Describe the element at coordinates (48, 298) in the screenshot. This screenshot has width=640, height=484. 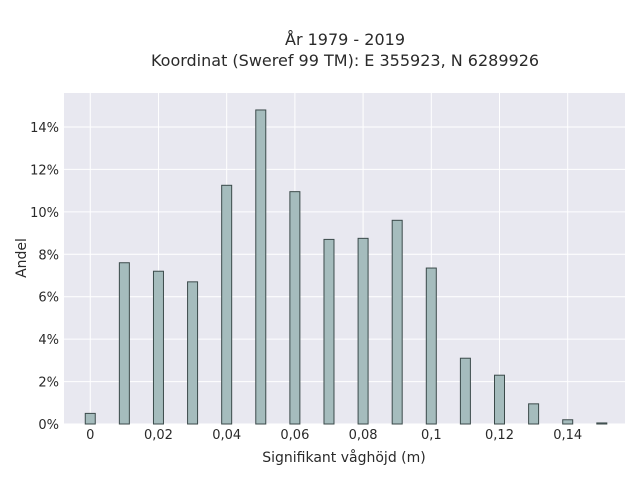
I see `y-tick-label: 6%` at that location.